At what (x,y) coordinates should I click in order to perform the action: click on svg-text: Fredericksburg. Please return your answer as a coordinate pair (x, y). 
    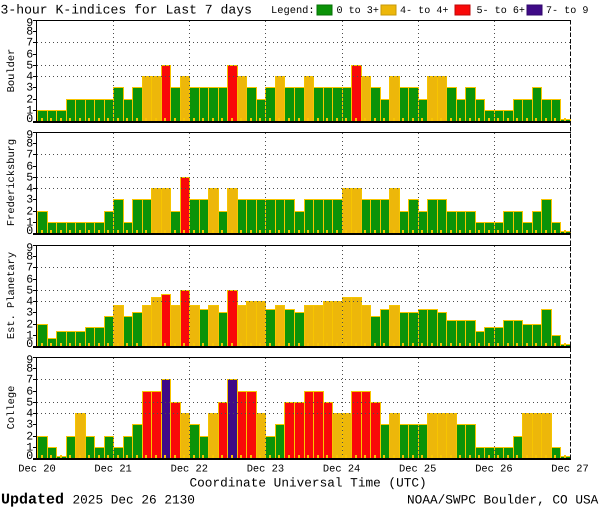
    Looking at the image, I should click on (12, 182).